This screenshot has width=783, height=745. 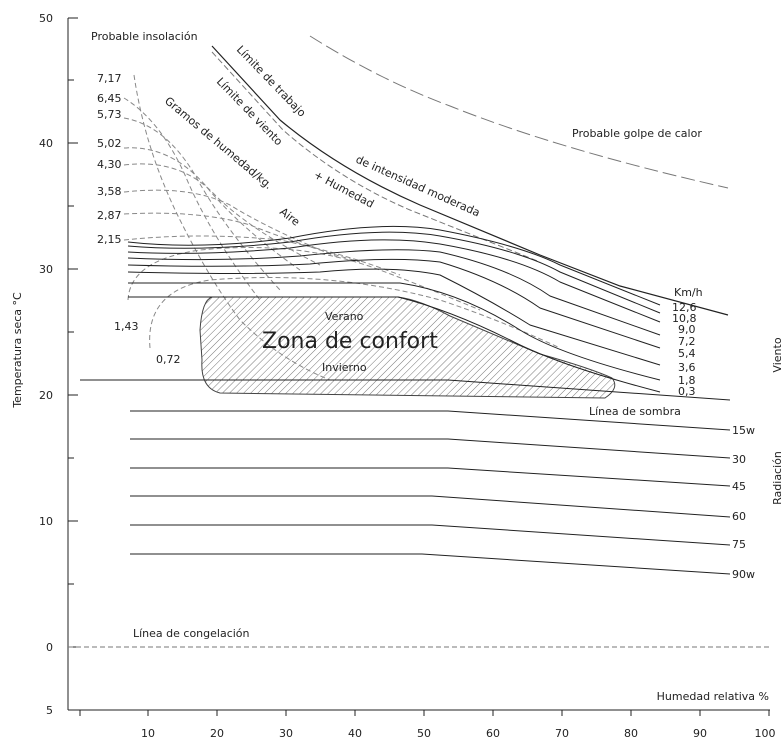 I want to click on label-humedad: + Humedad, so click(x=344, y=189).